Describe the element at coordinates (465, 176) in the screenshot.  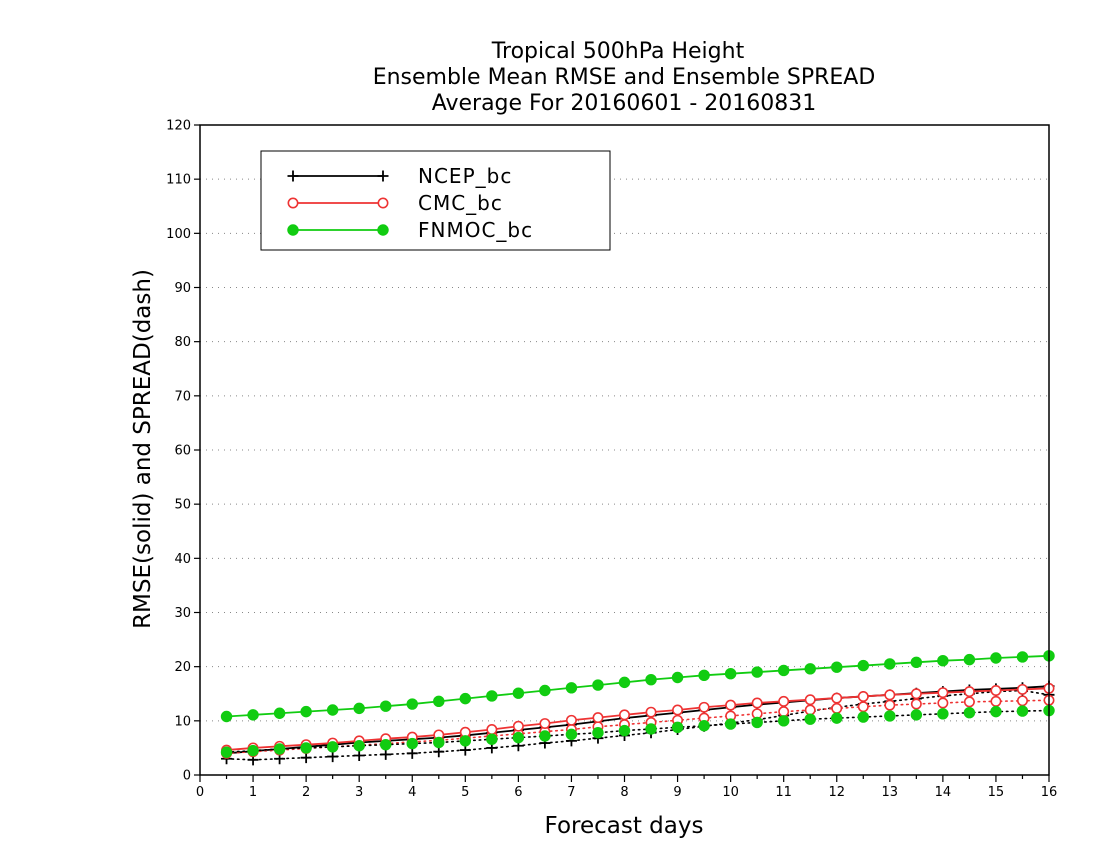
I see `legend-label-ncep-bc: NCEP_bc` at that location.